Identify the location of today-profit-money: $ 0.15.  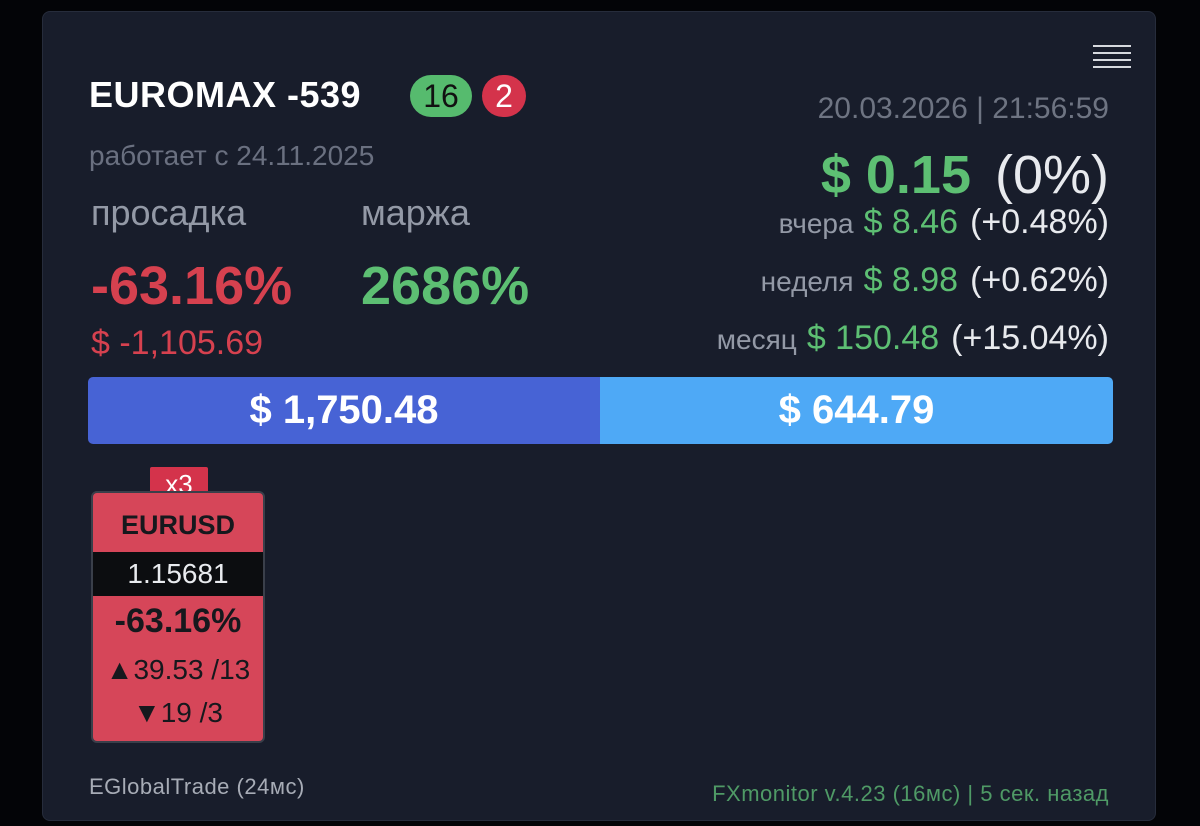
(895, 175).